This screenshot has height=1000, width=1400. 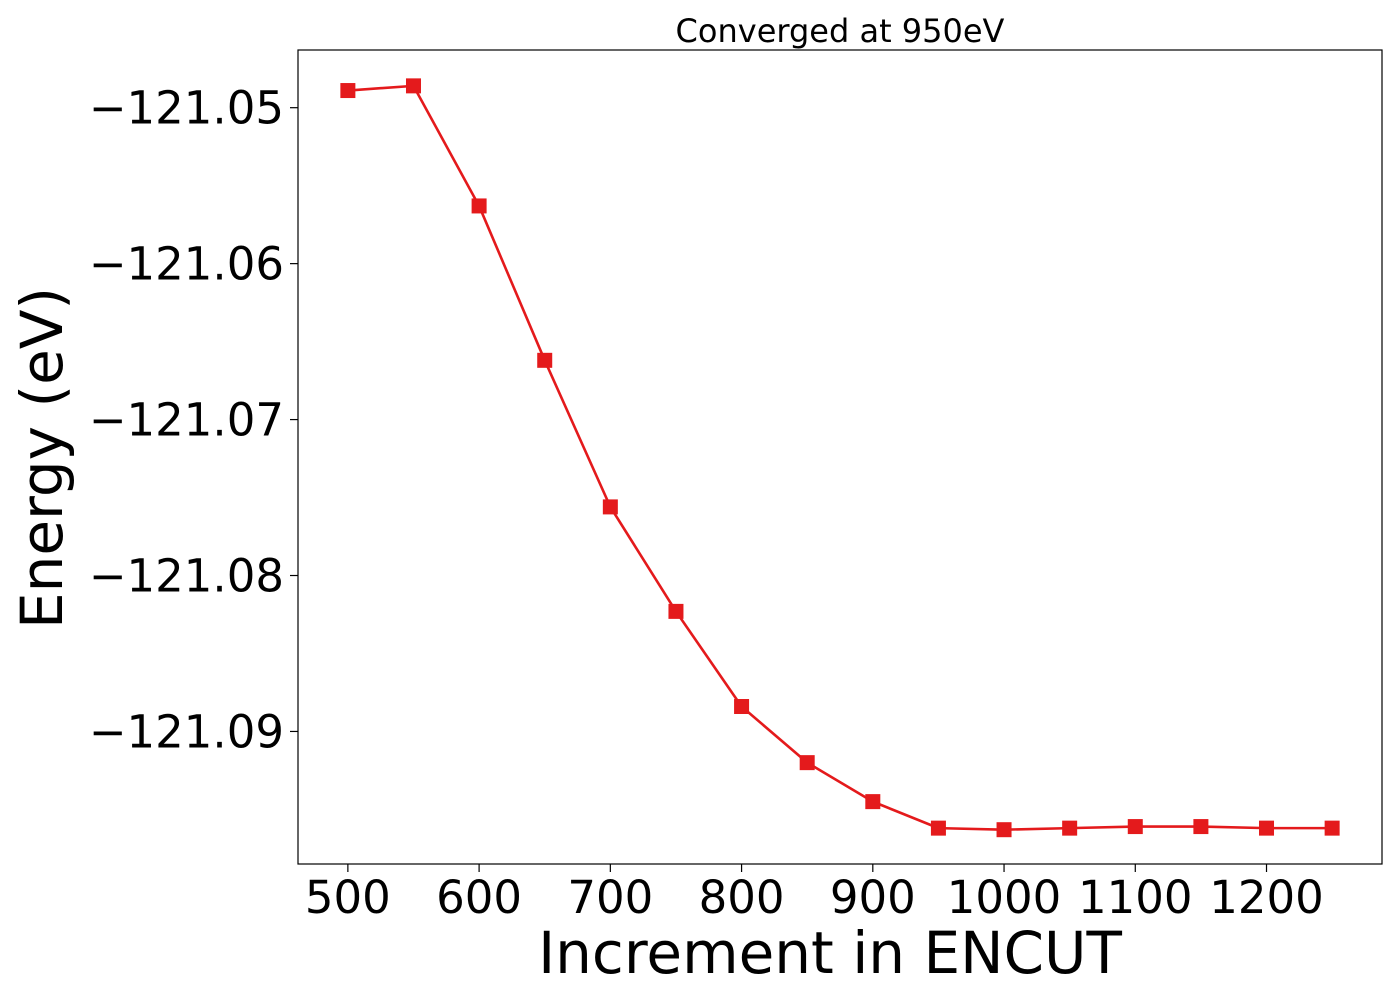 I want to click on y-axis-ticks: −121.05 −121.06 −121.07 −121.08 −121.09, so click(x=193, y=420).